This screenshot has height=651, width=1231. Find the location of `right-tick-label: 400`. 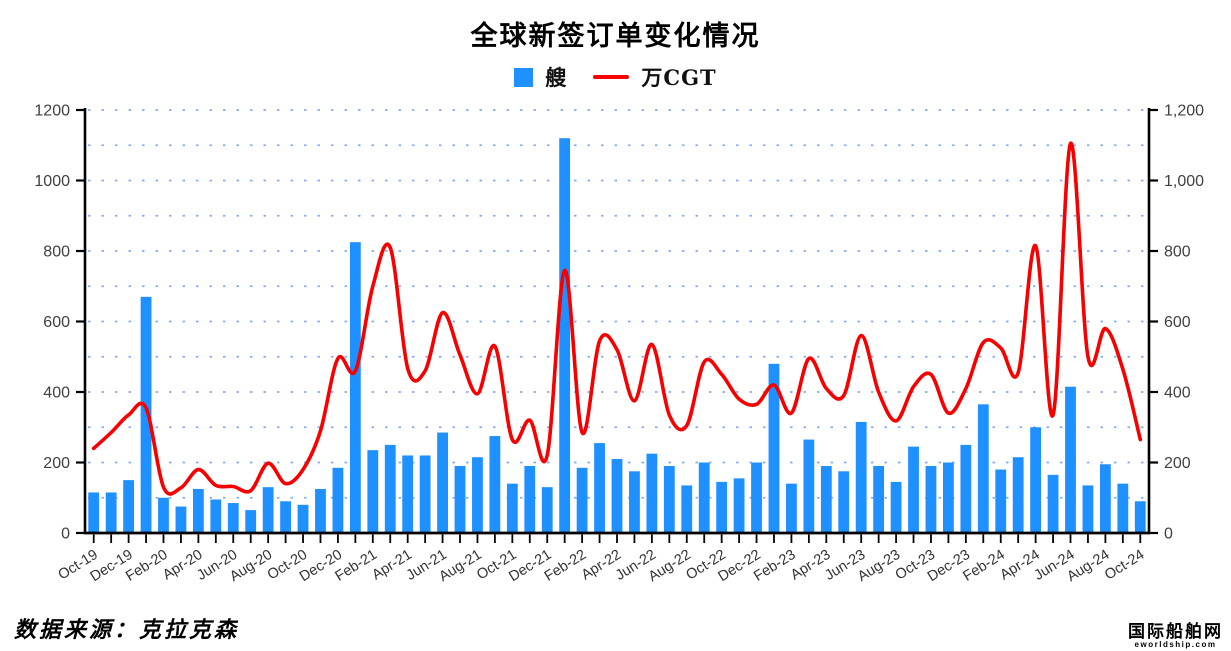

right-tick-label: 400 is located at coordinates (1177, 393).